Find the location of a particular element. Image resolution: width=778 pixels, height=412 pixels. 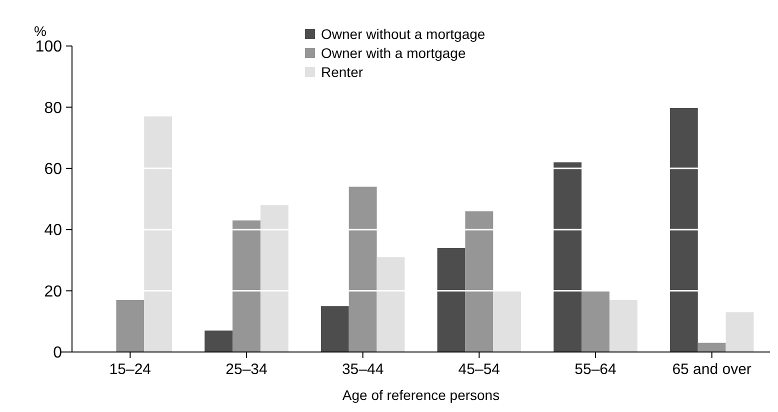

x-tick-label: 55–64 is located at coordinates (595, 369).